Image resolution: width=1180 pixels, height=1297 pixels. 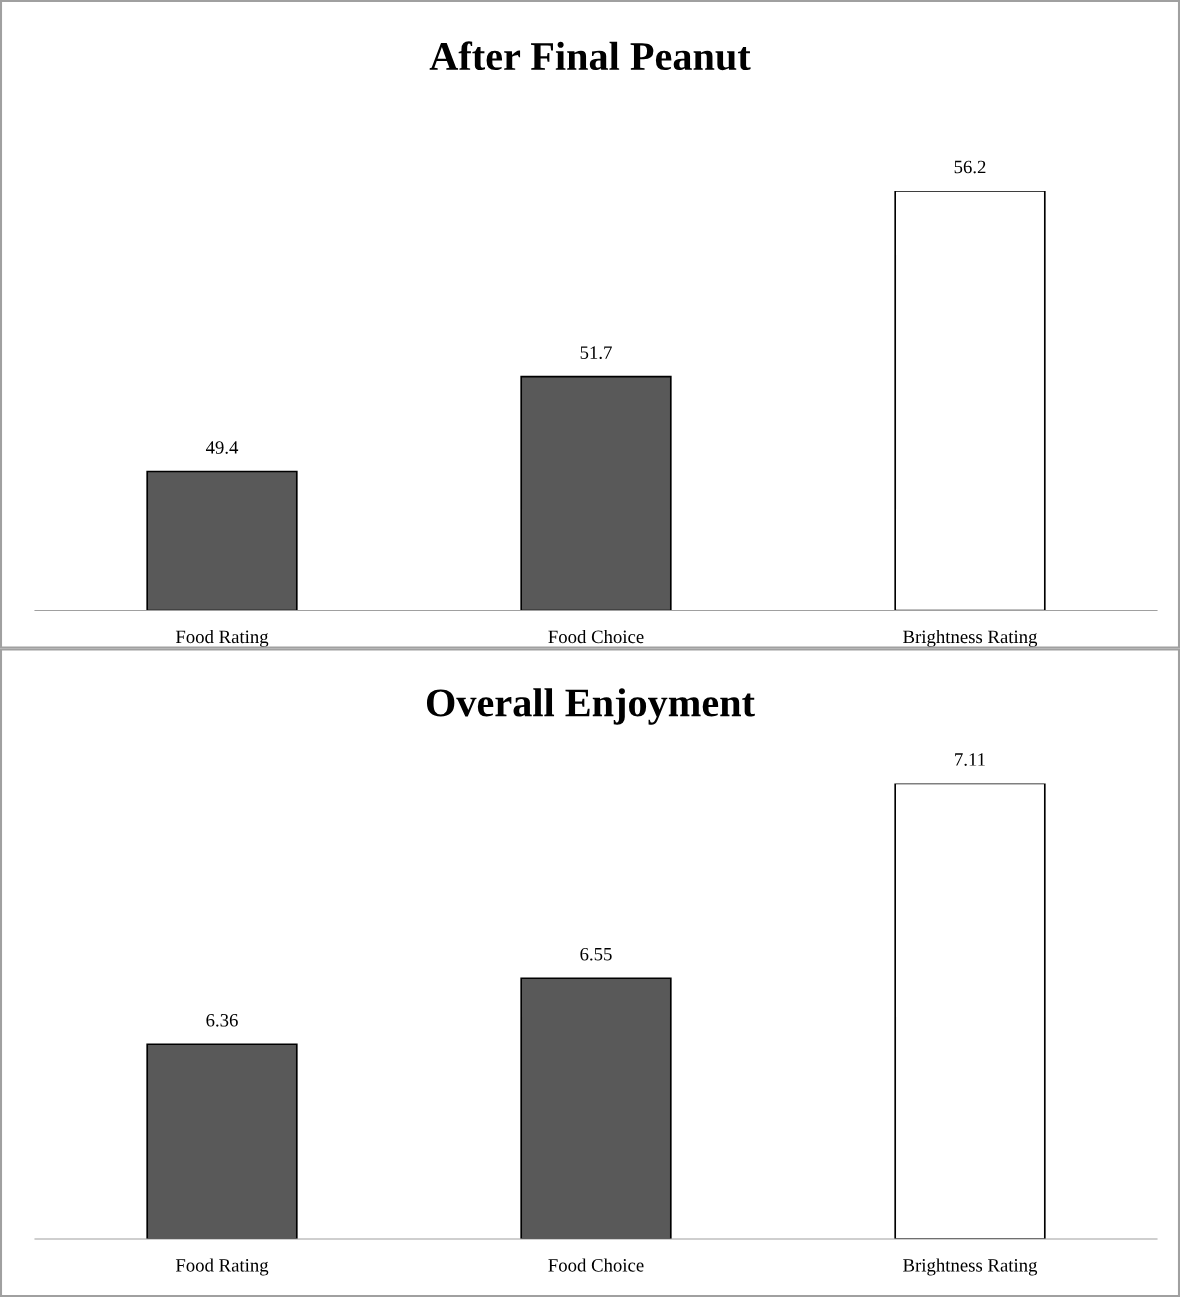 What do you see at coordinates (222, 1020) in the screenshot?
I see `data-label: 6.36` at bounding box center [222, 1020].